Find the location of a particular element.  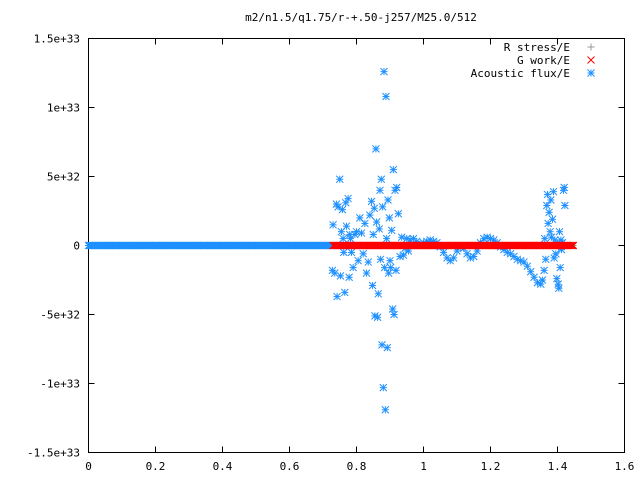

y-tick-label: 5e+32 is located at coordinates (63, 177).